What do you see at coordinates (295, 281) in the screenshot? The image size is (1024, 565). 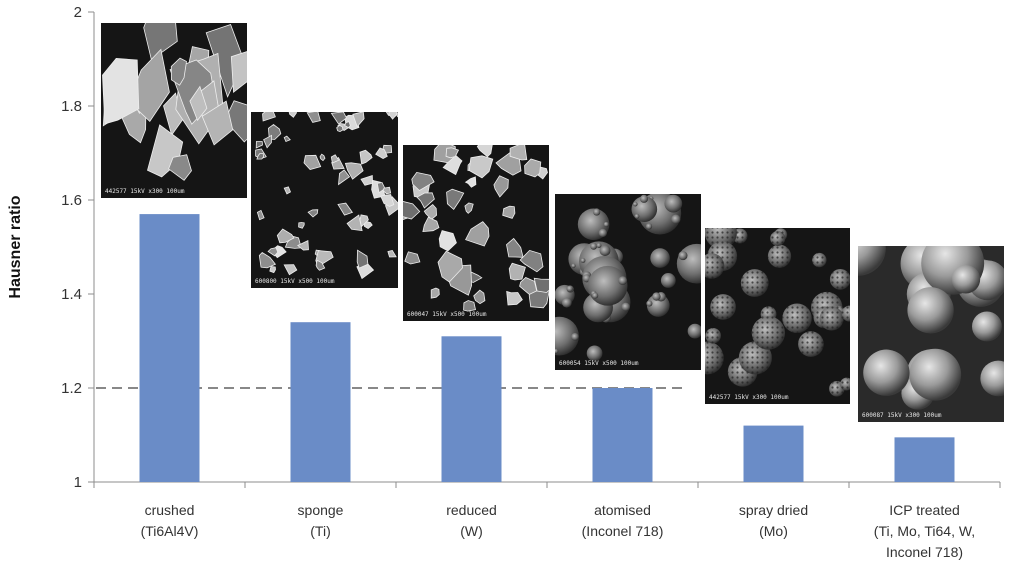 I see `micrograph-caption: 600800 15kV x500 100um` at bounding box center [295, 281].